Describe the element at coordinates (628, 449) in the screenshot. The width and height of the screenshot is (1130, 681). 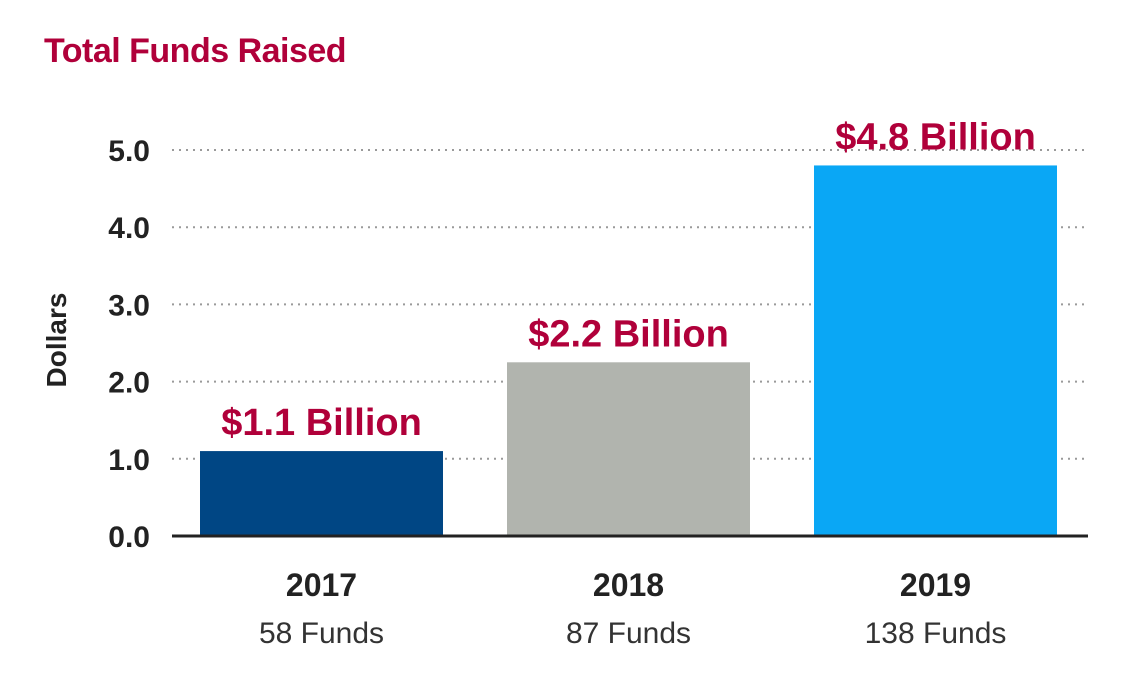
I see `bar-2018` at that location.